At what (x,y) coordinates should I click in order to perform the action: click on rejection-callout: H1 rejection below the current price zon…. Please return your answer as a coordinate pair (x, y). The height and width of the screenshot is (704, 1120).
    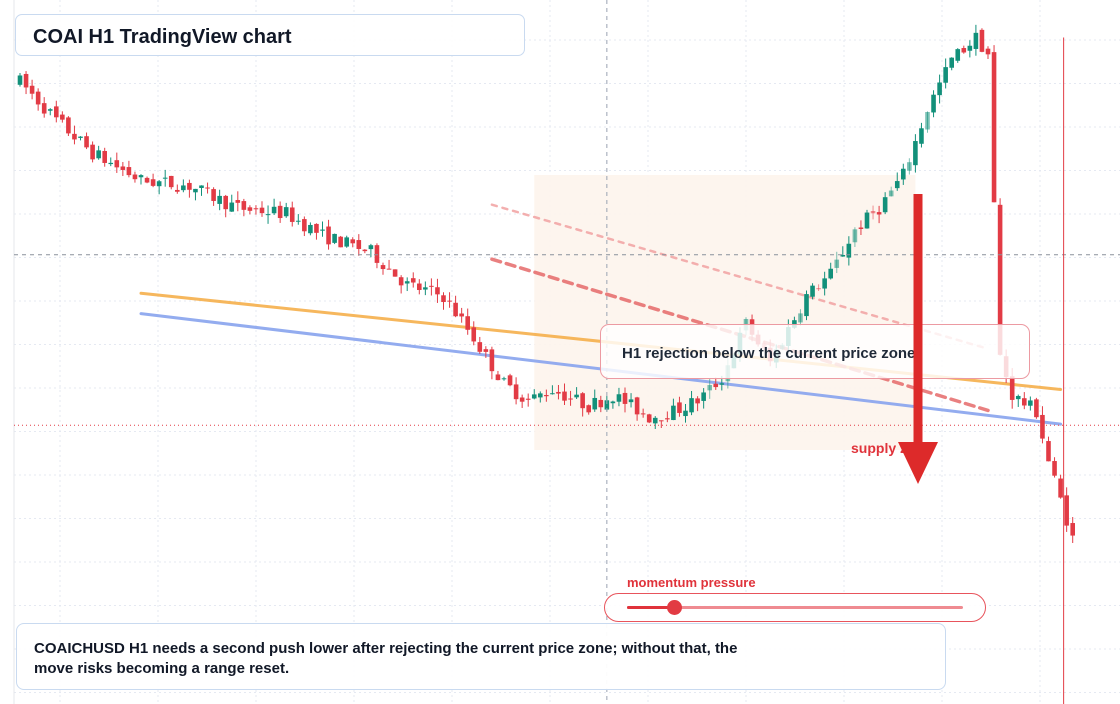
    Looking at the image, I should click on (815, 351).